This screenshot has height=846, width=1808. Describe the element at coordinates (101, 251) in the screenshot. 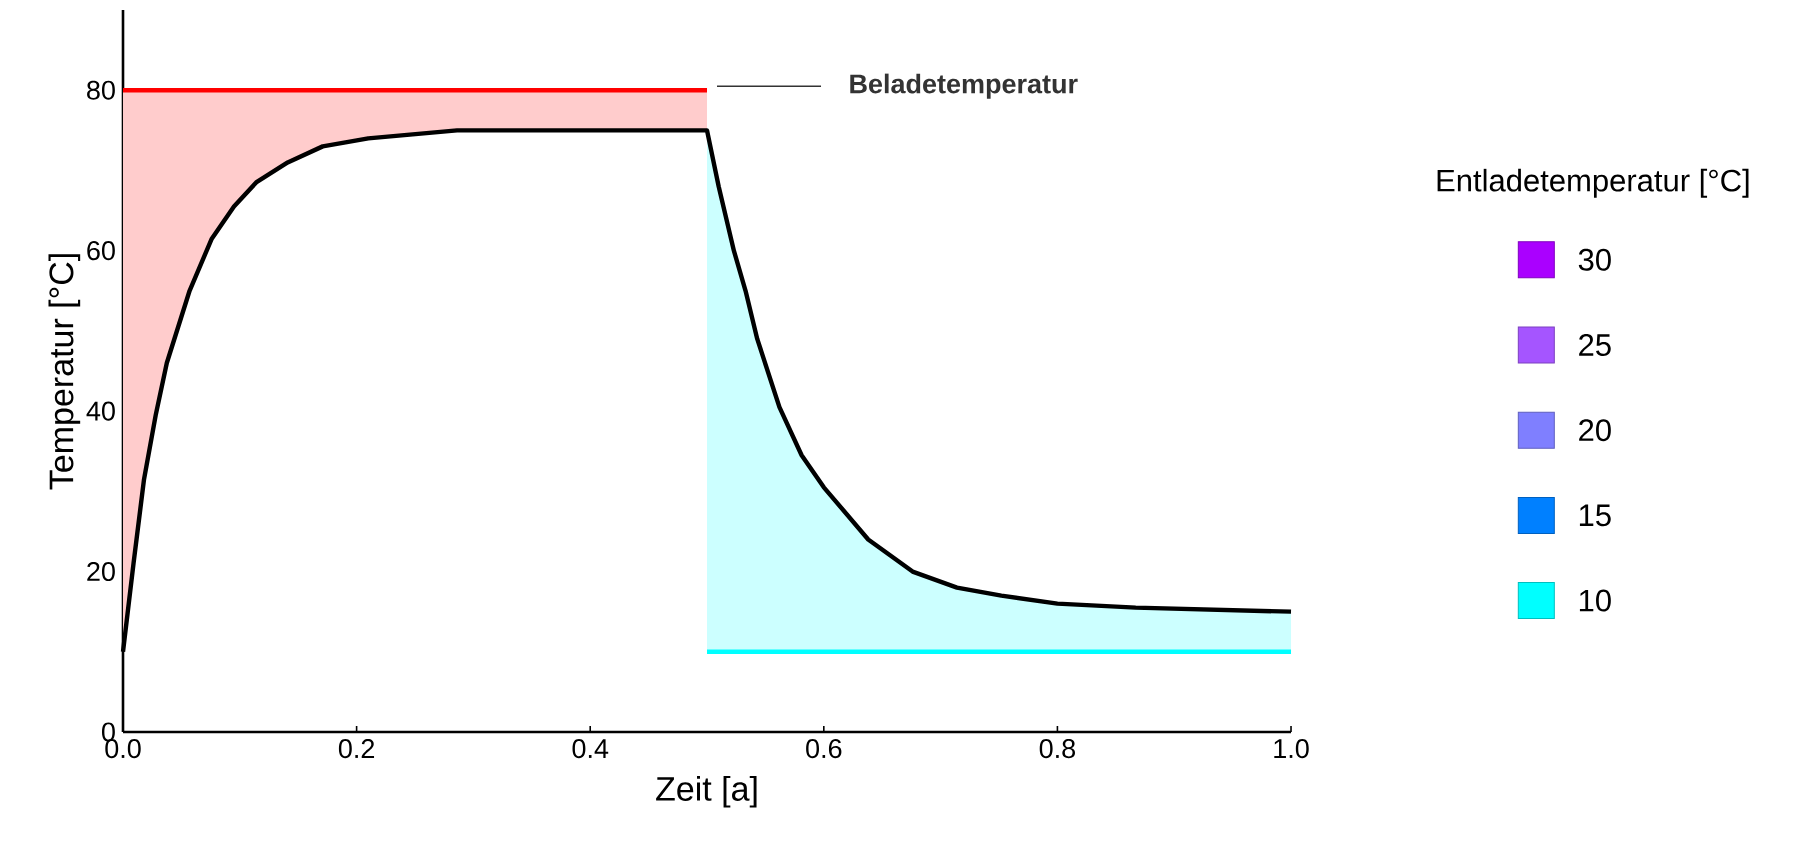

I see `y-tick-label: 60` at that location.